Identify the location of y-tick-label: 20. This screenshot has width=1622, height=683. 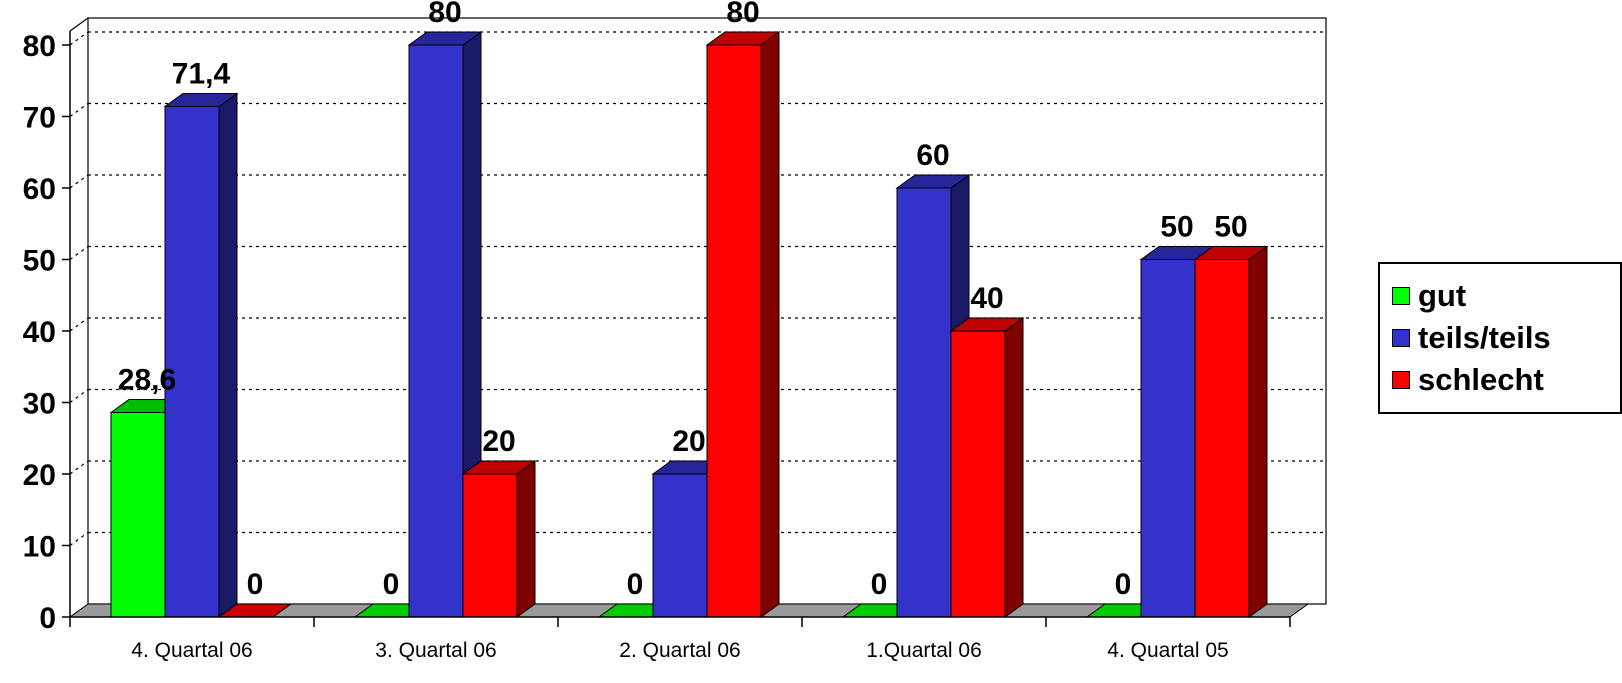
(39, 475).